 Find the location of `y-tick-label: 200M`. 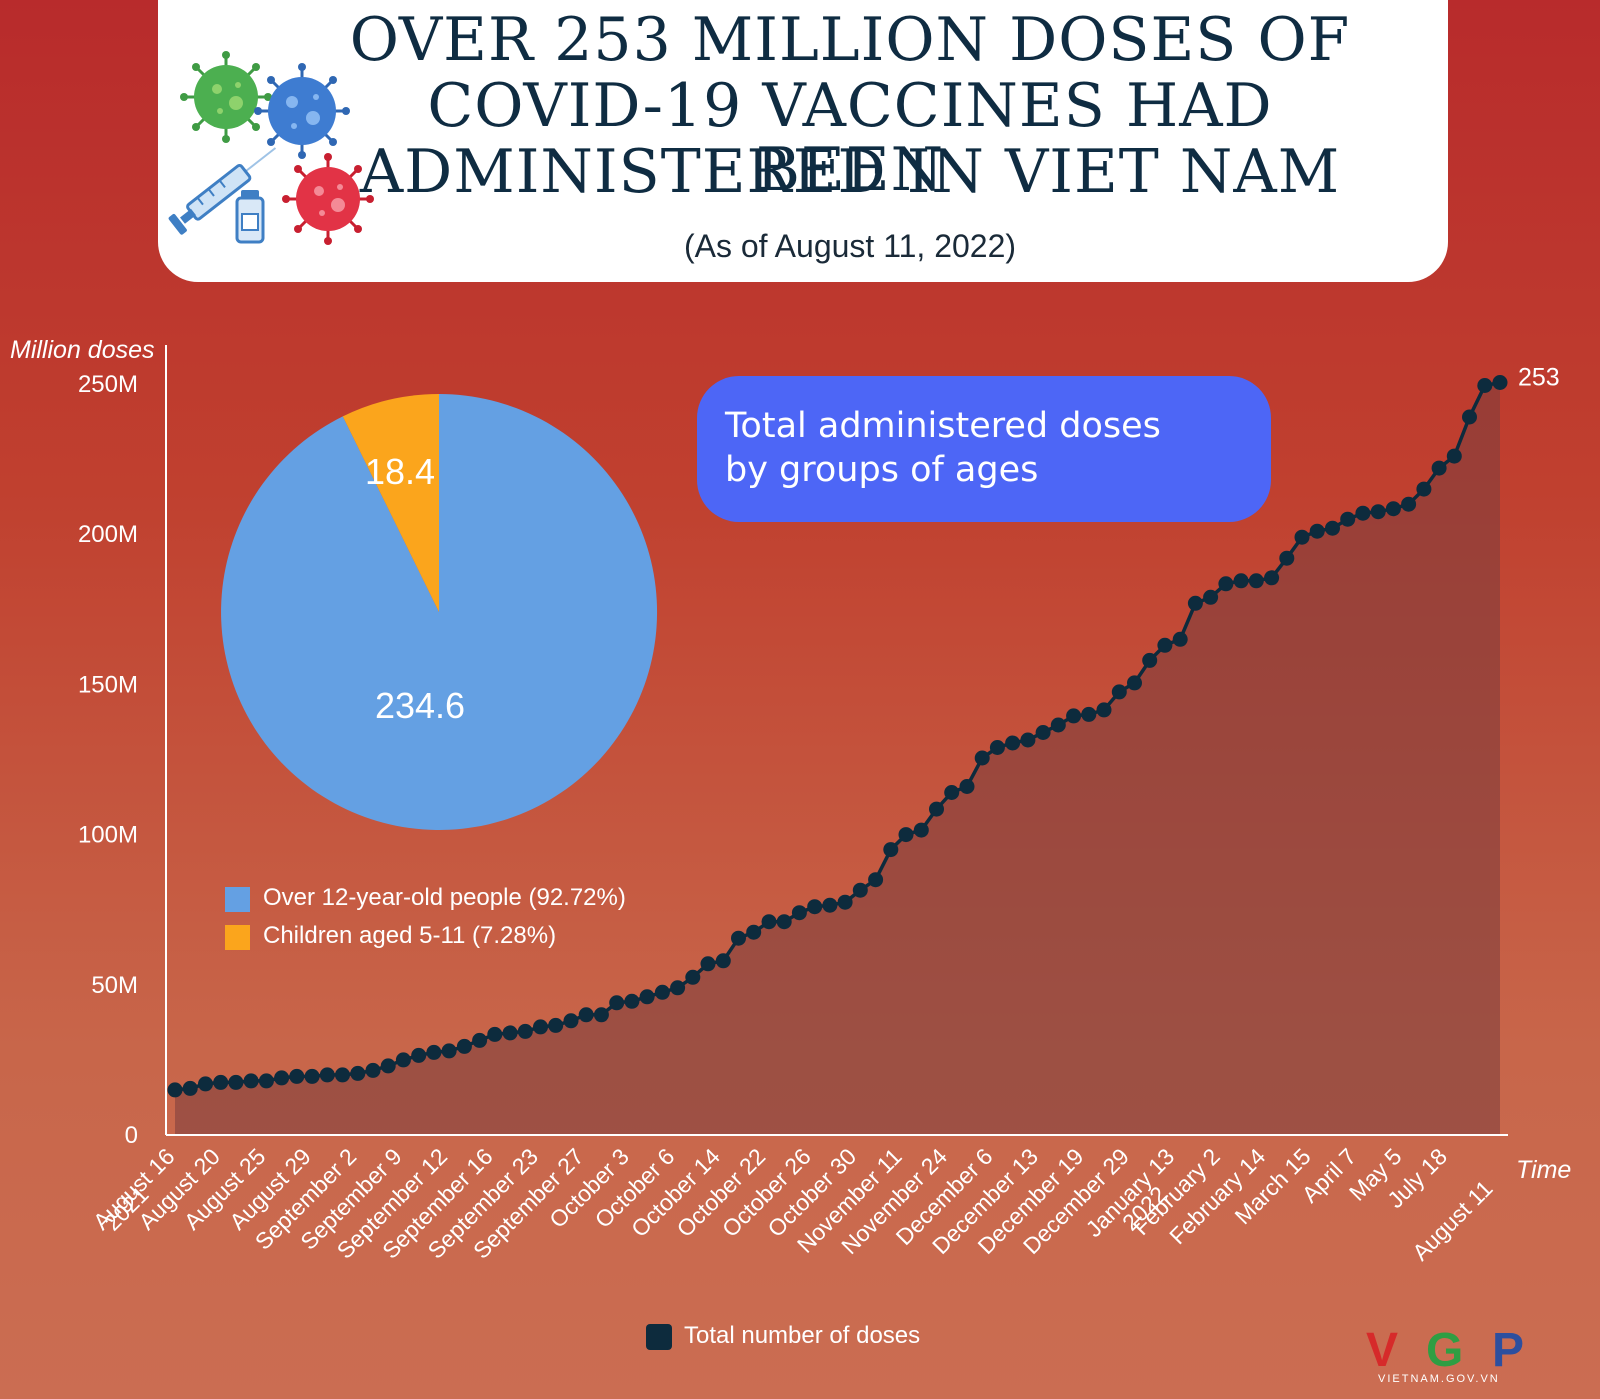

y-tick-label: 200M is located at coordinates (108, 534).